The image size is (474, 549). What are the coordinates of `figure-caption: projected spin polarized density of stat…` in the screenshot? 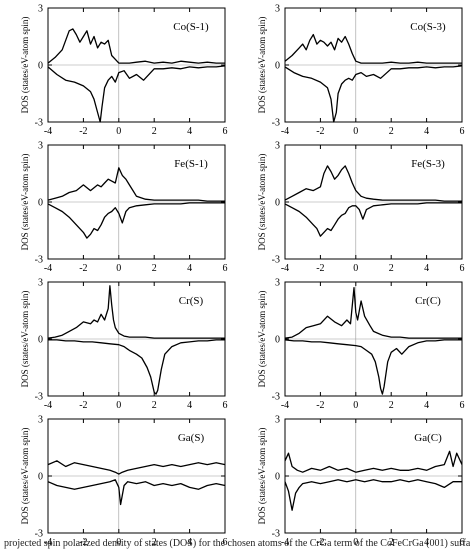 It's located at (237, 543).